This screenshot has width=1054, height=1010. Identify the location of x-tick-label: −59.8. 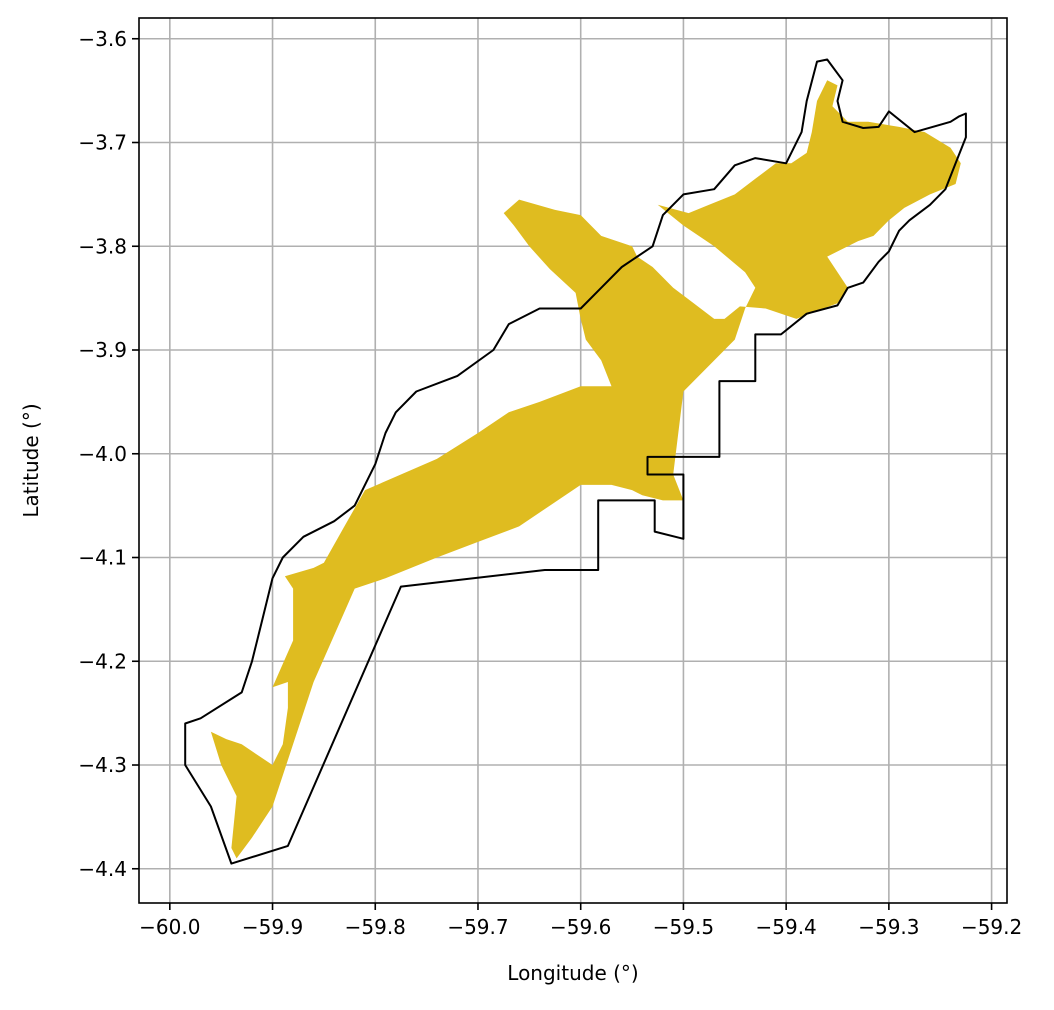
(375, 927).